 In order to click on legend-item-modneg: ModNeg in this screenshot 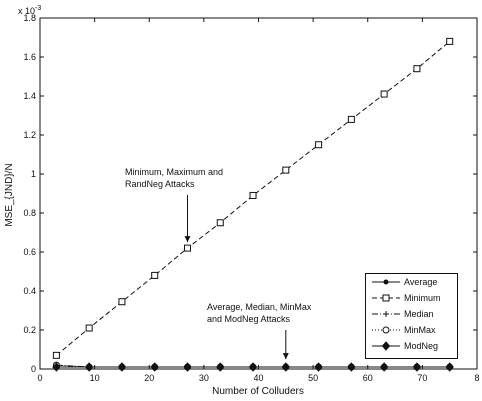, I will do `click(411, 346)`.